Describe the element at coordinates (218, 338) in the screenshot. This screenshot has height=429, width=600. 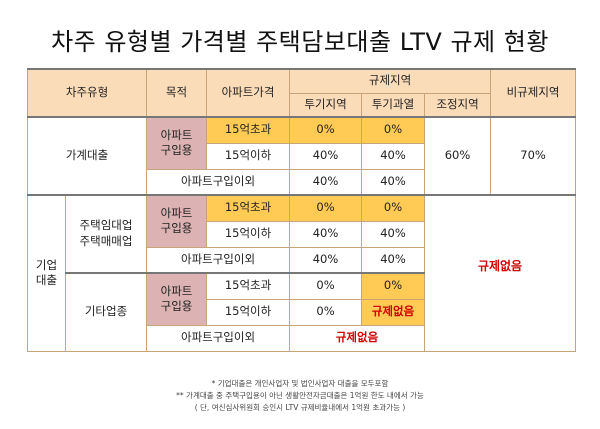
I see `other-biz-other-label: 아파트구입이외` at that location.